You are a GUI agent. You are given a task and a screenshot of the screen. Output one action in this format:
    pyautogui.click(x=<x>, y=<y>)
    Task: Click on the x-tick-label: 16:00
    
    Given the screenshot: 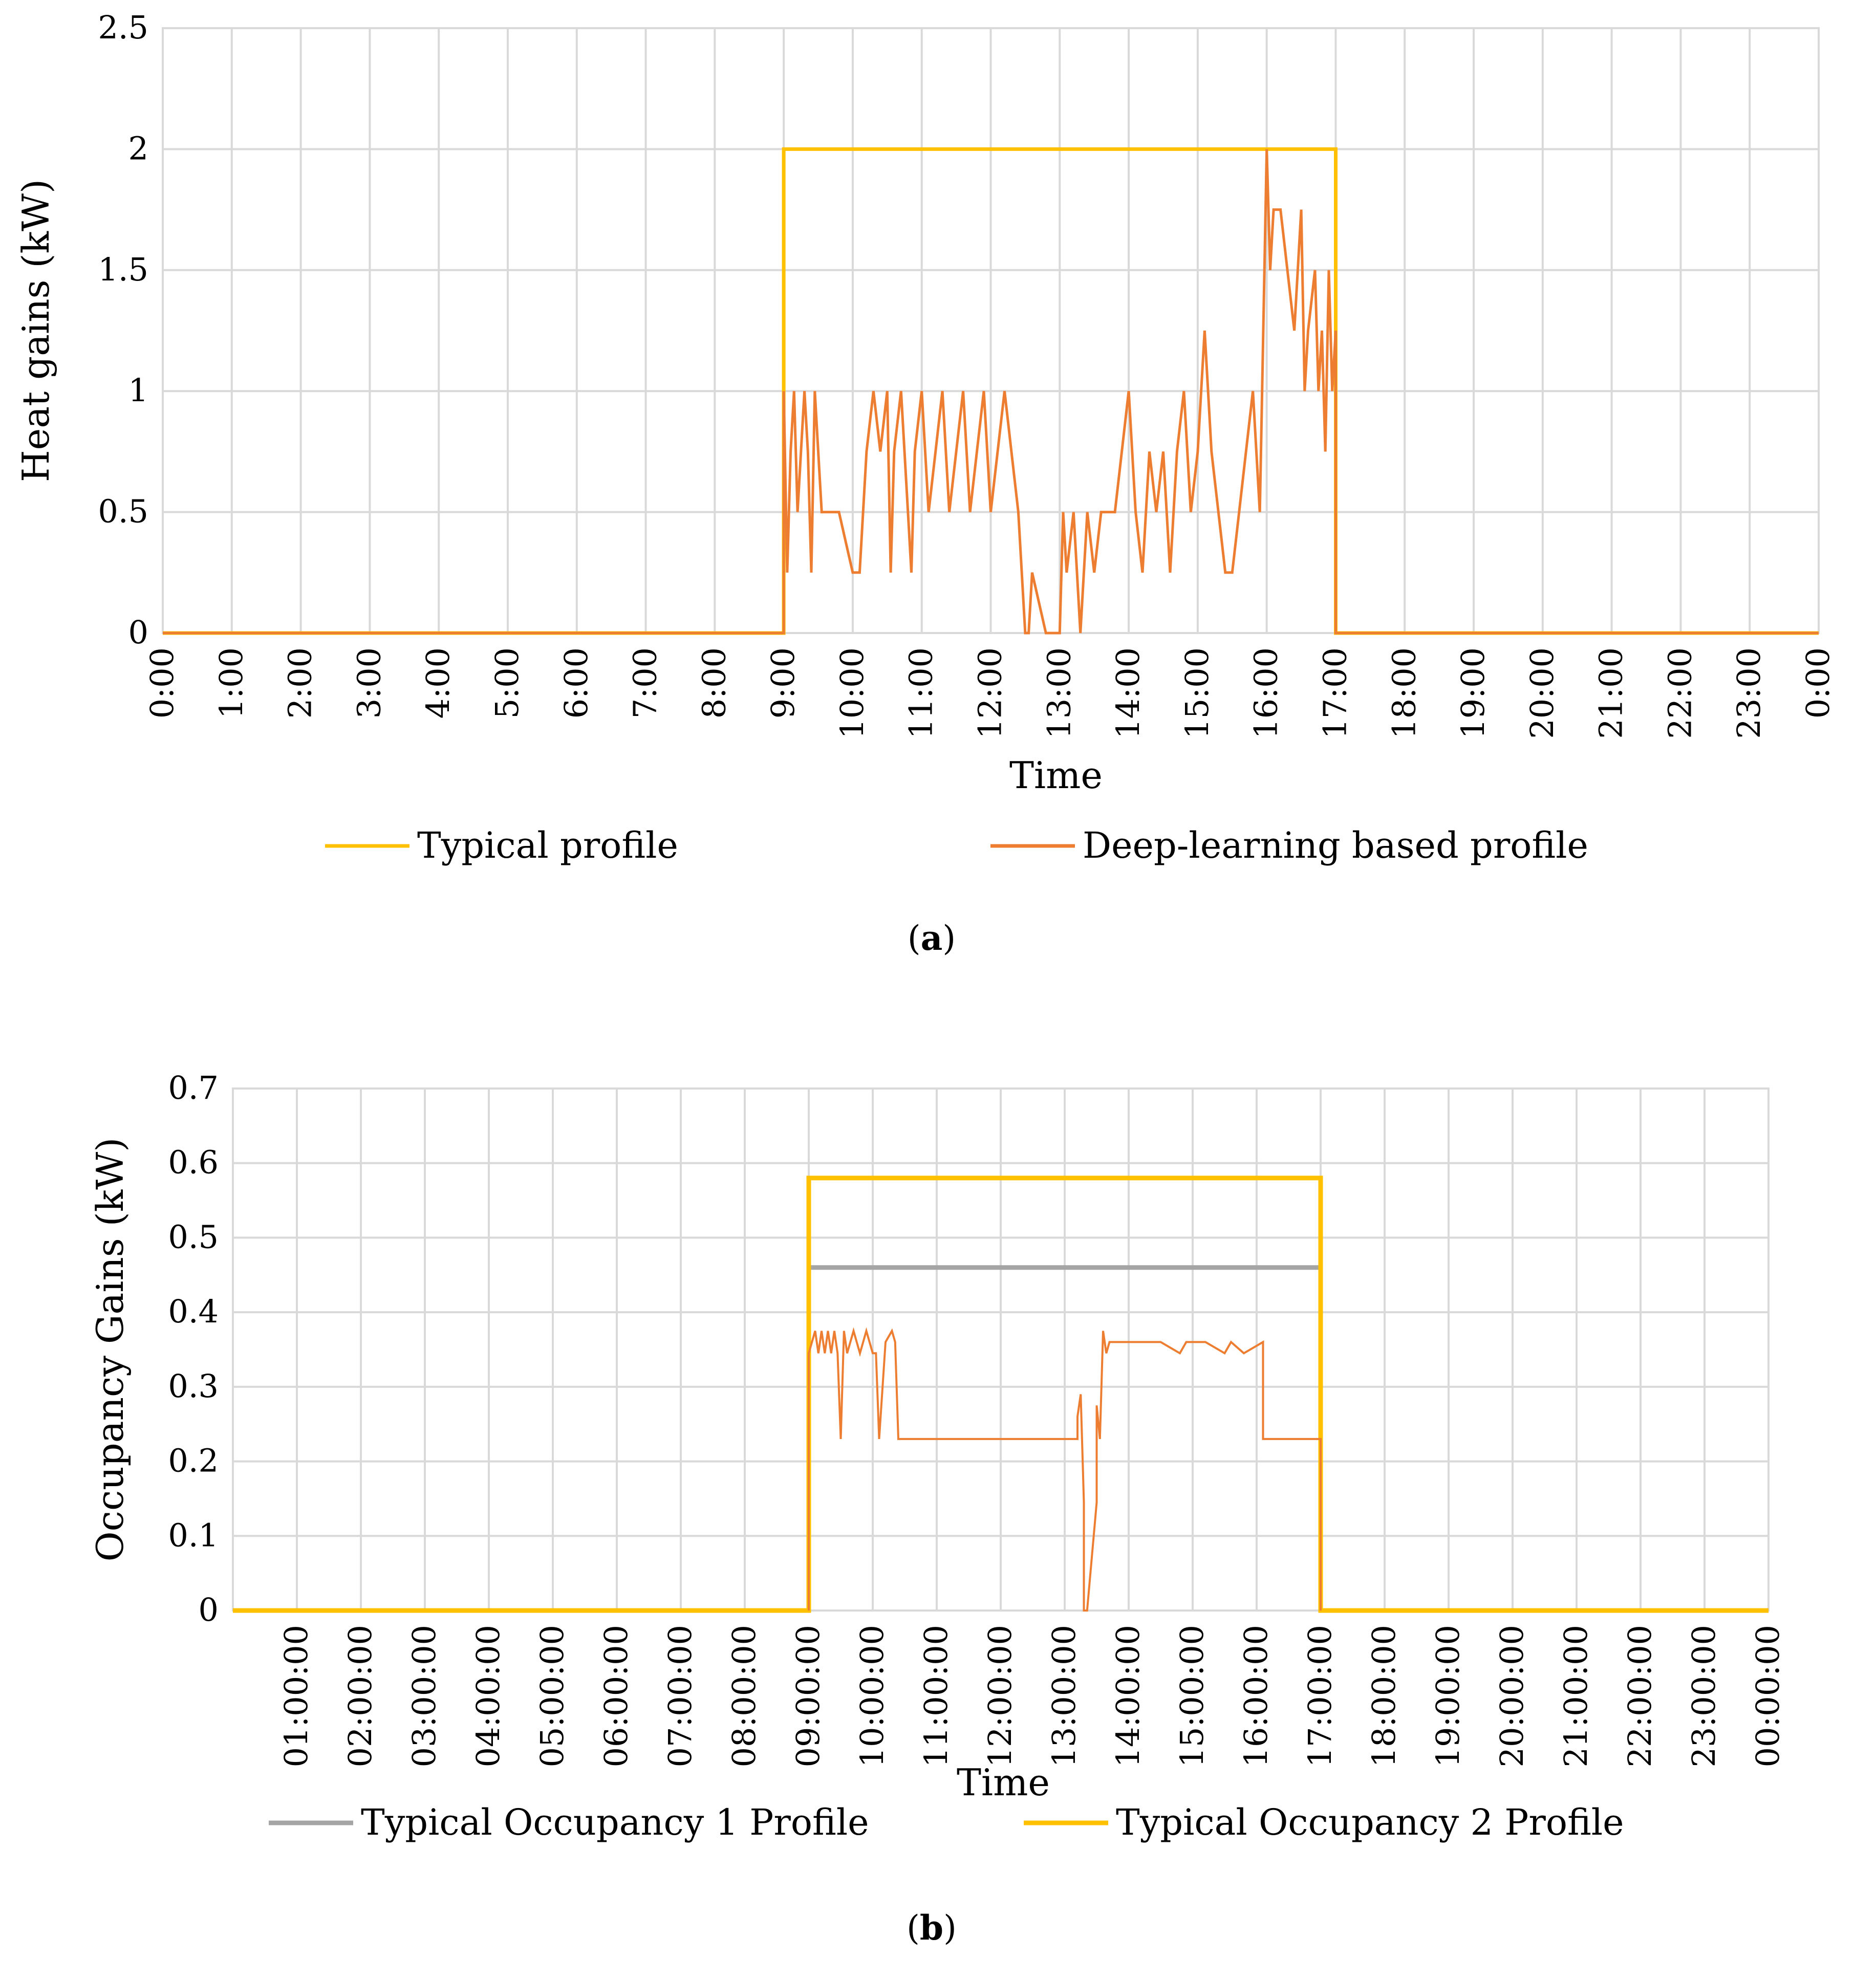 What is the action you would take?
    pyautogui.click(x=1266, y=693)
    